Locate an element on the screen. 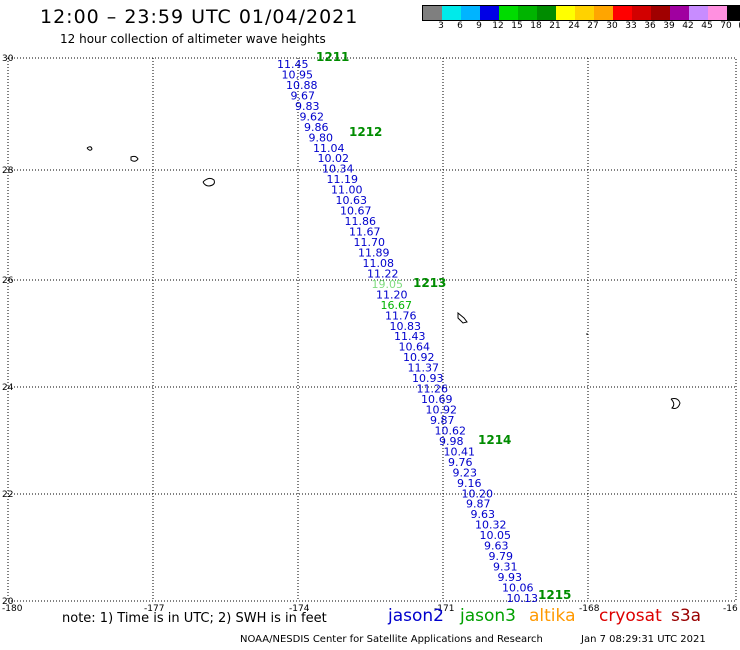 This screenshot has height=650, width=740. wave-height-reading: 10.64 is located at coordinates (415, 347).